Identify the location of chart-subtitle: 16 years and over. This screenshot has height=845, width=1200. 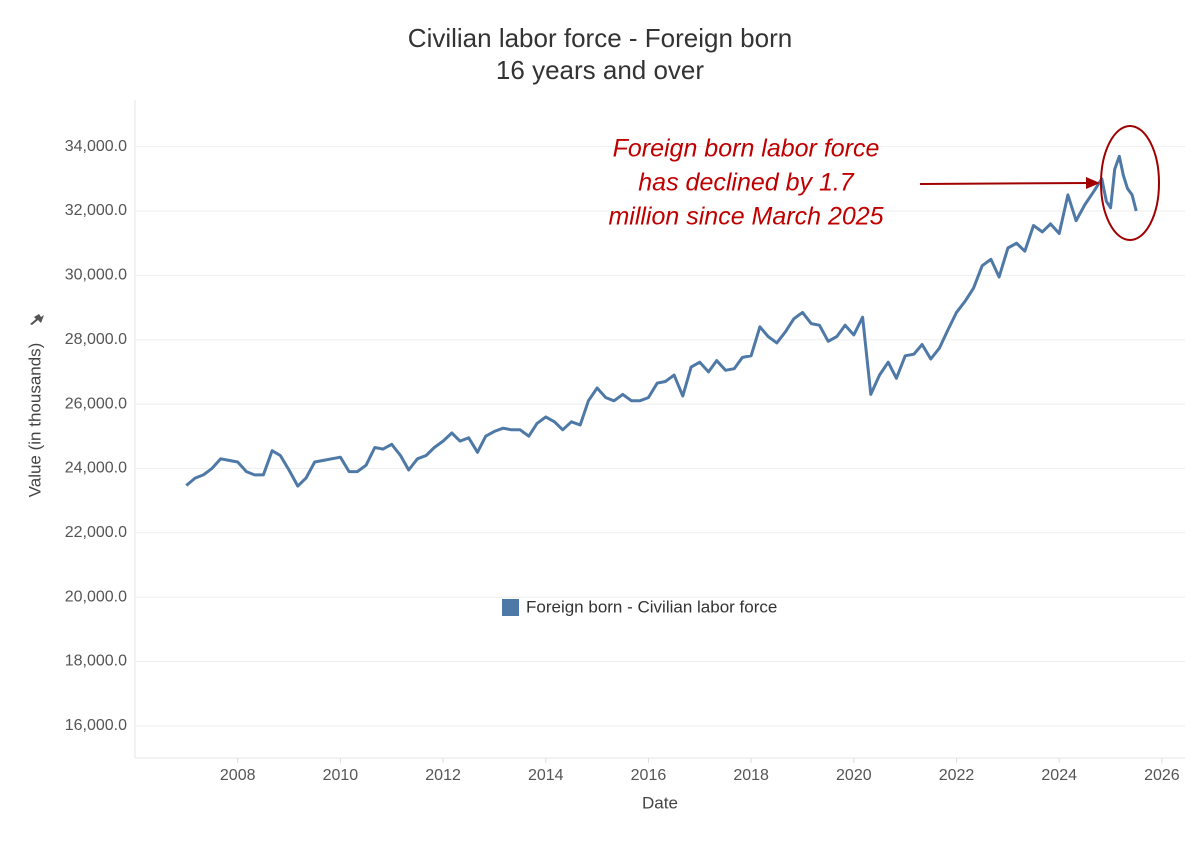
(600, 70).